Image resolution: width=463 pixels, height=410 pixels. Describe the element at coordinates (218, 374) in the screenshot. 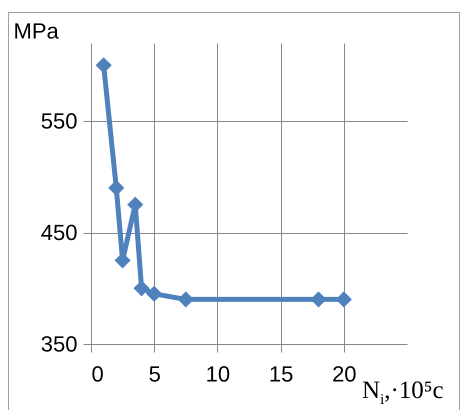

I see `x-tick-label: 10` at that location.